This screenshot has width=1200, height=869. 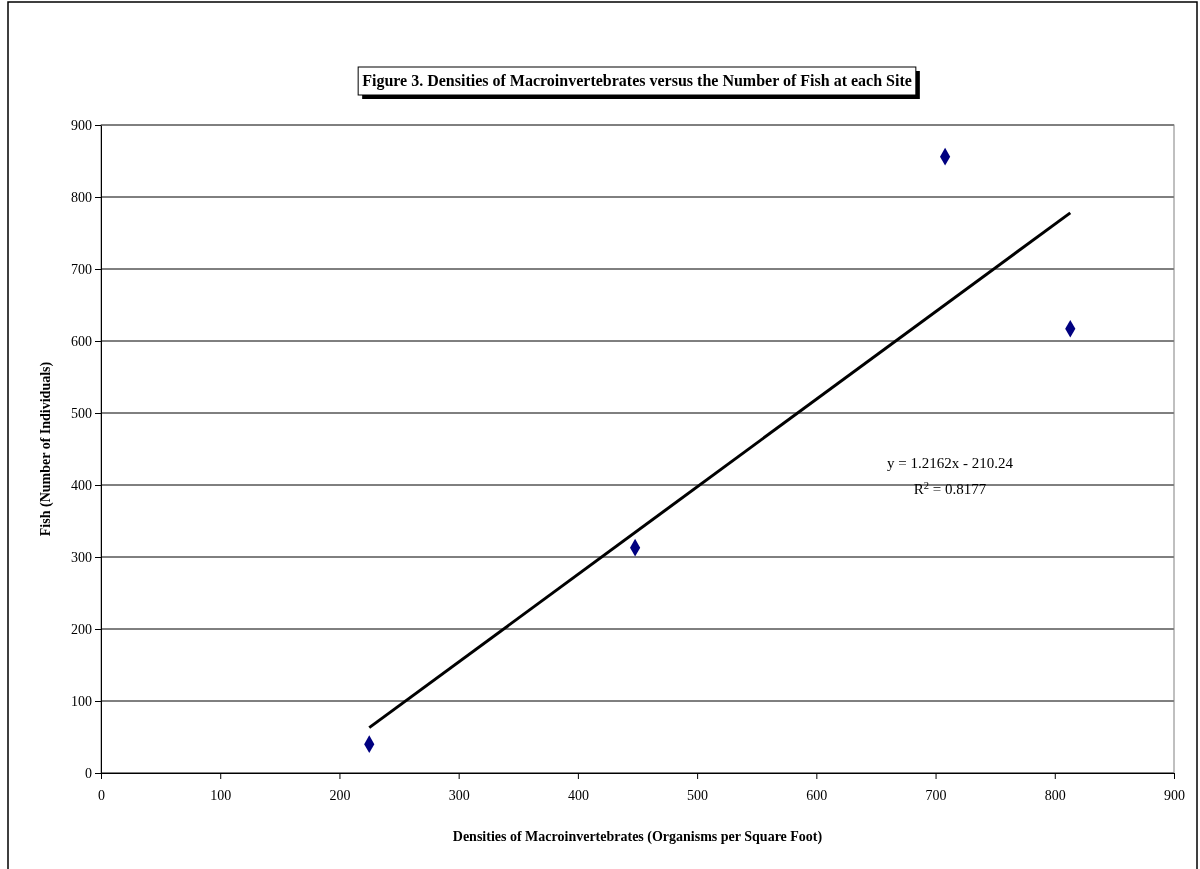 I want to click on x-tick-label: 700, so click(x=936, y=796).